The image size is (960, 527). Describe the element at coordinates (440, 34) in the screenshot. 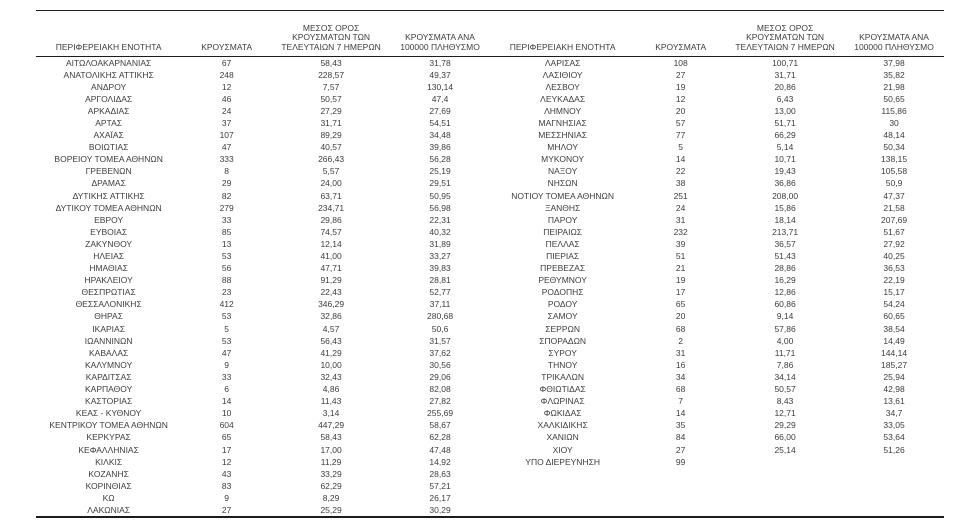

I see `col-header-per-100k: ΚΡΟΥΣΜΑΤΑ ΑΝΑ 100000 ΠΛΗΘΥΣΜΟ` at that location.